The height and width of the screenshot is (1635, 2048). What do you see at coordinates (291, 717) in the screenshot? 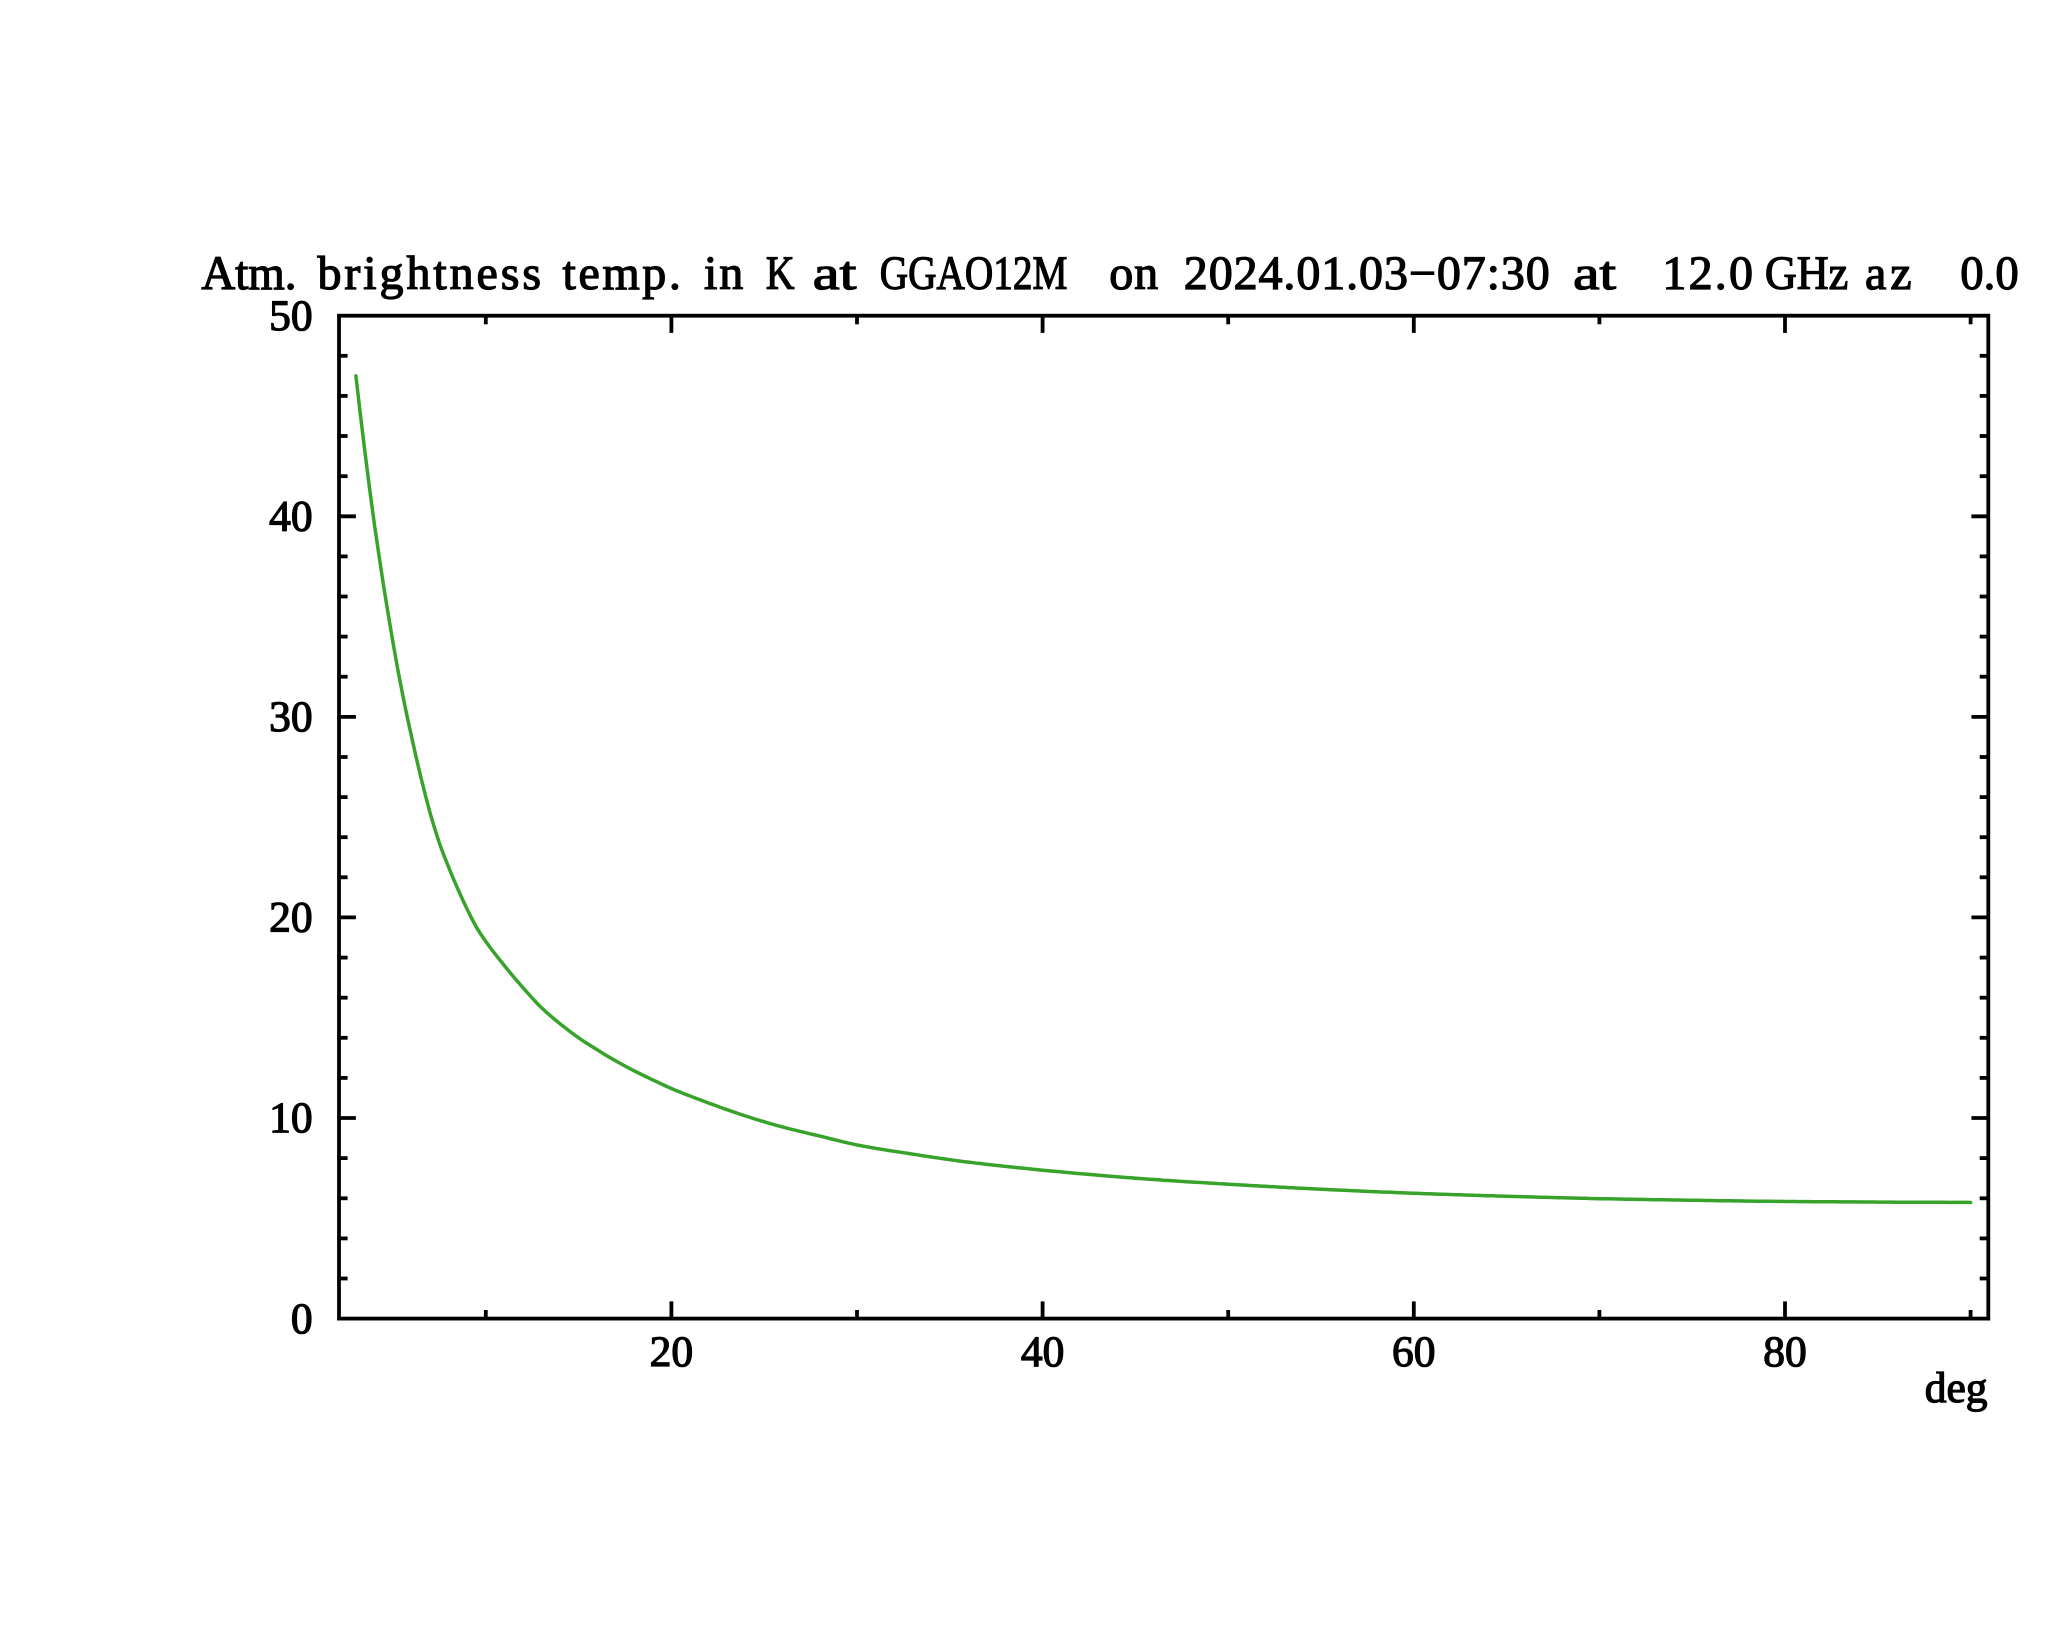
I see `svg-text: 30` at bounding box center [291, 717].